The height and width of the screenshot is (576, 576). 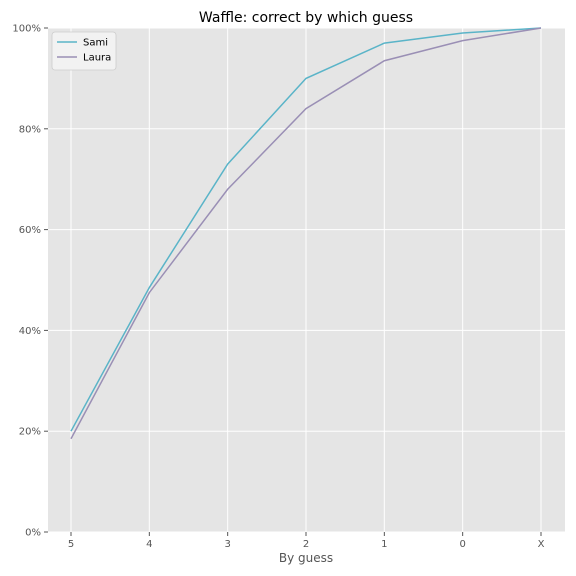 I want to click on legend-label: Laura, so click(x=97, y=58).